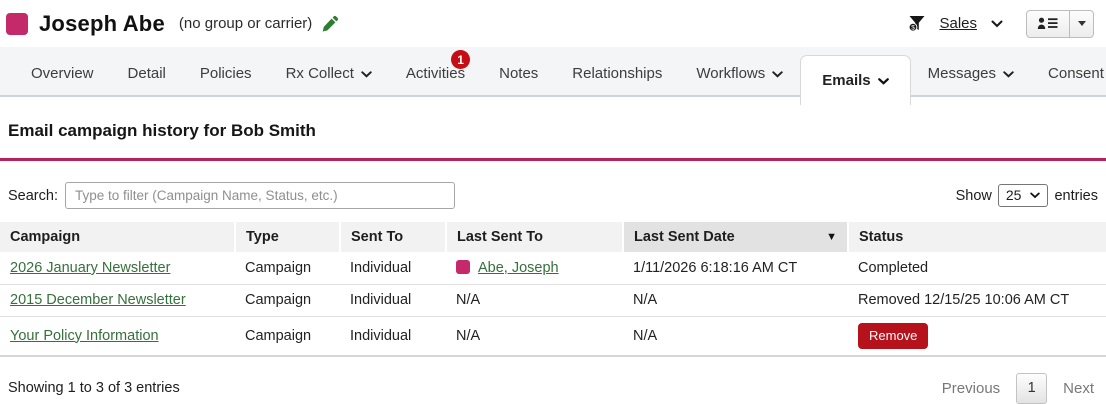  What do you see at coordinates (518, 267) in the screenshot?
I see `contact-link: Abe, Joseph` at bounding box center [518, 267].